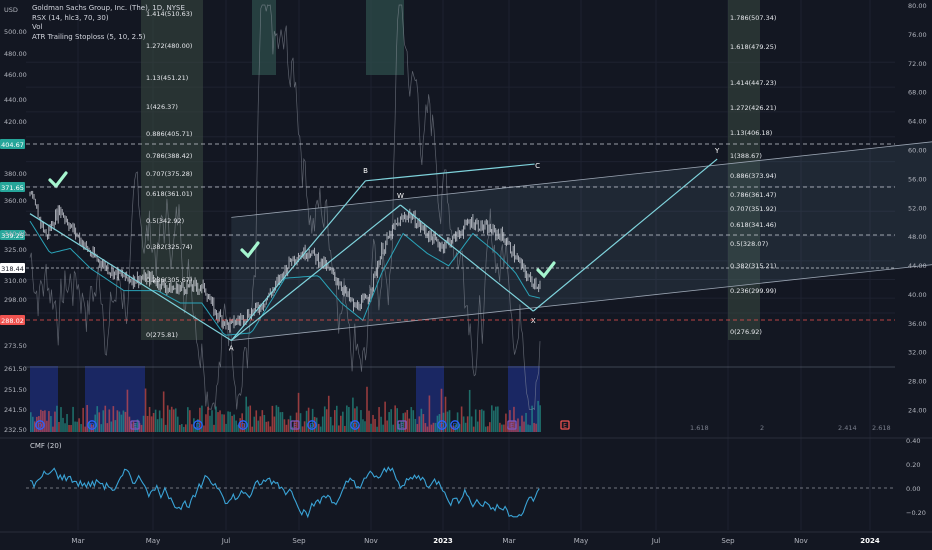 The width and height of the screenshot is (932, 550). What do you see at coordinates (744, 170) in the screenshot?
I see `fib-zone-right` at bounding box center [744, 170].